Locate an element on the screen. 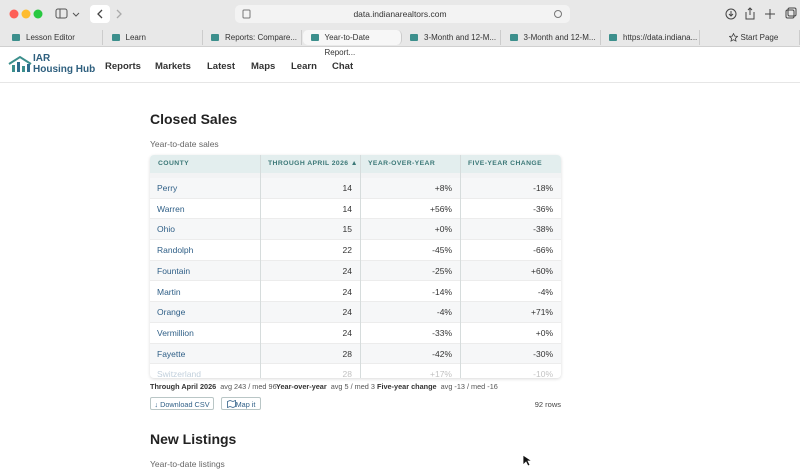 The height and width of the screenshot is (472, 800). nav-link: Reports is located at coordinates (123, 66).